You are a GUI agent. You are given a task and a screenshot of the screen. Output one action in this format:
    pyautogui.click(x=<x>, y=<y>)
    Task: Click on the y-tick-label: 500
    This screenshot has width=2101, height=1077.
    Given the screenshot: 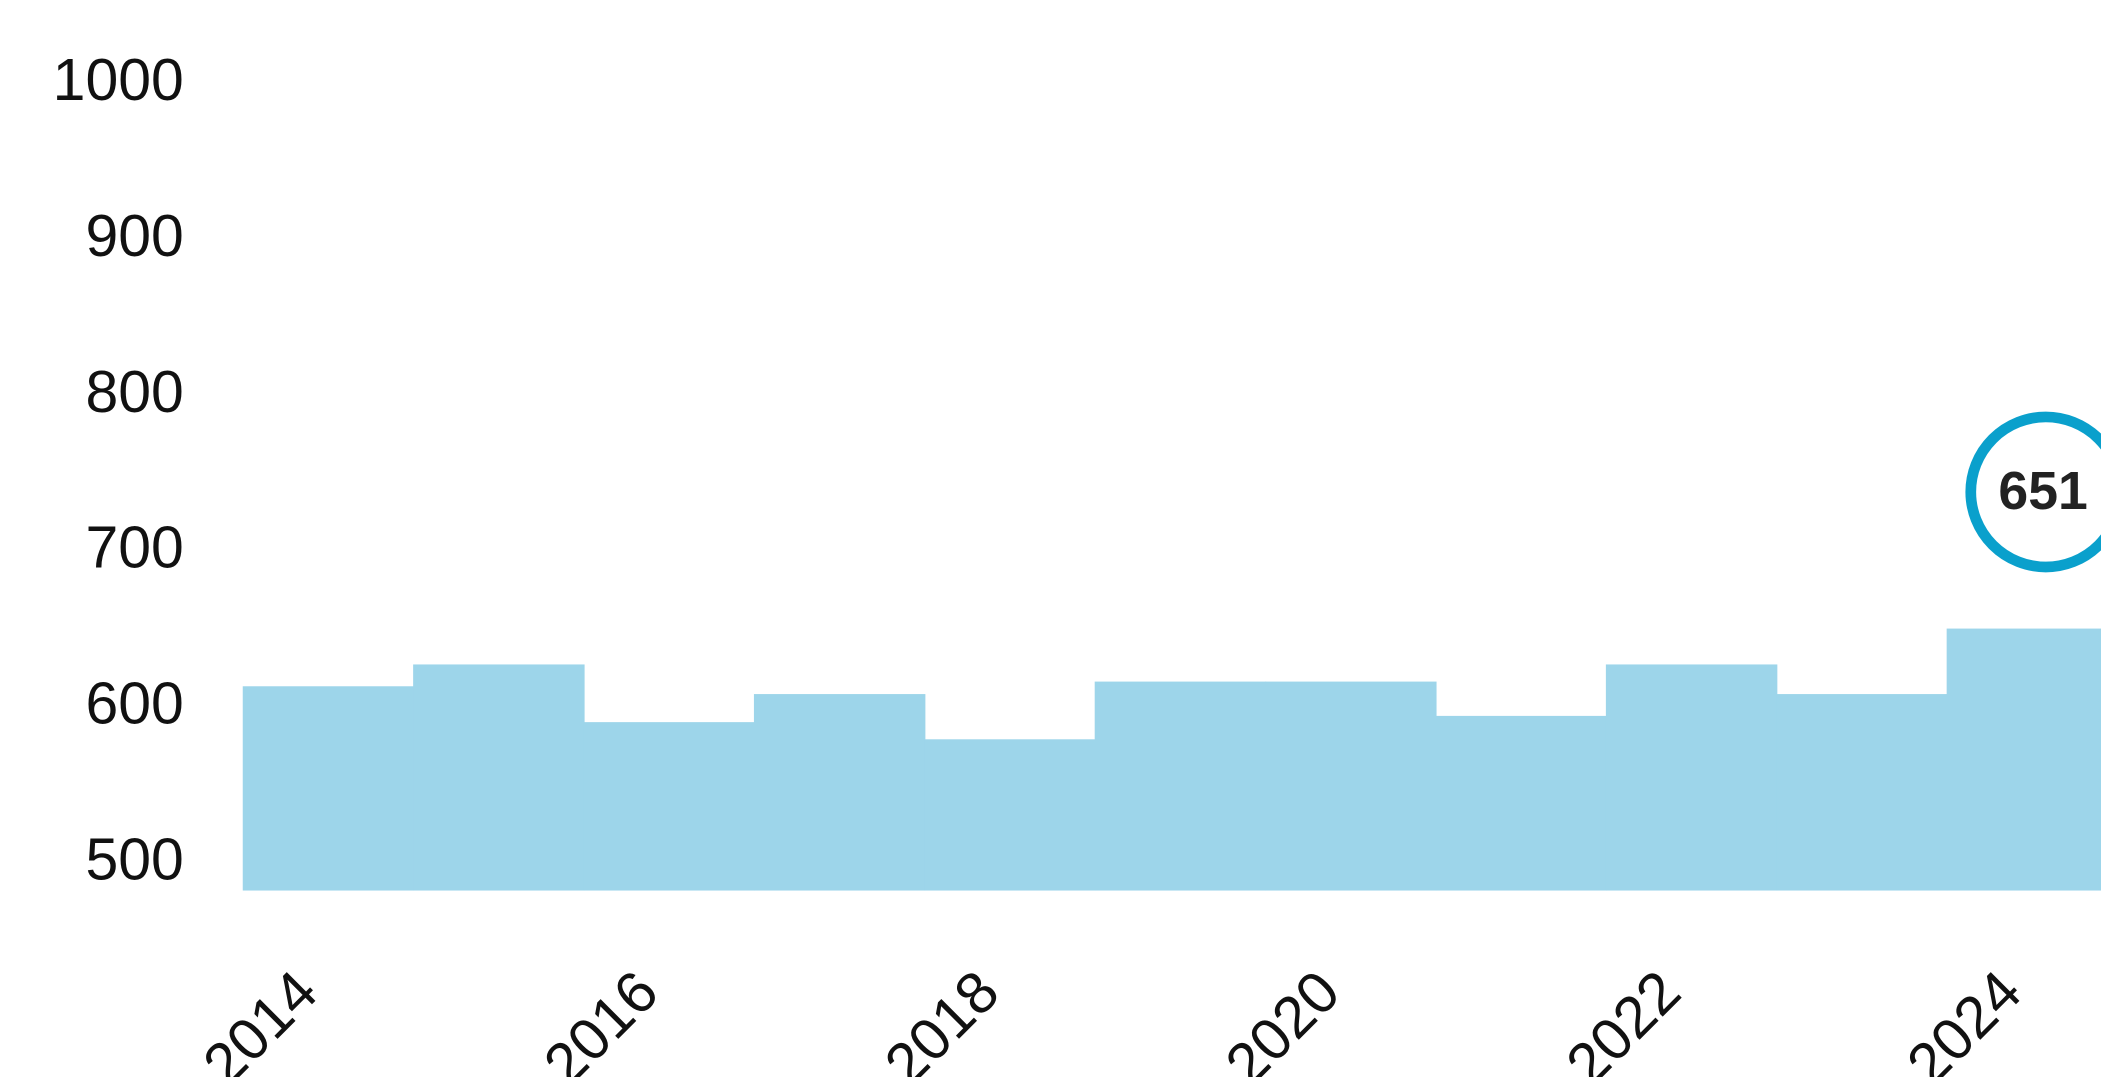 What is the action you would take?
    pyautogui.click(x=134, y=860)
    